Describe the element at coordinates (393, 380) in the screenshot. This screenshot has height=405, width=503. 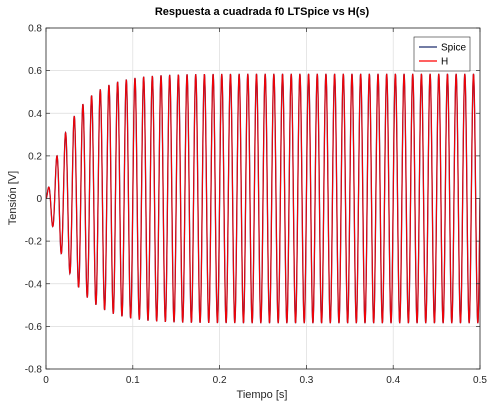
I see `x-tick-label: 0.4` at that location.